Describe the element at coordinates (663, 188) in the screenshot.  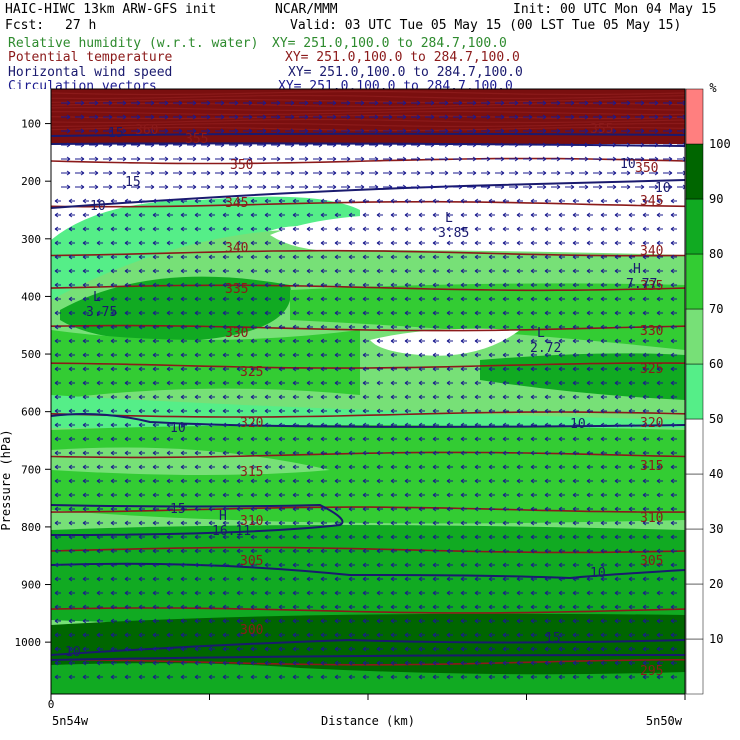
I see `wind-speed-label: 10` at that location.